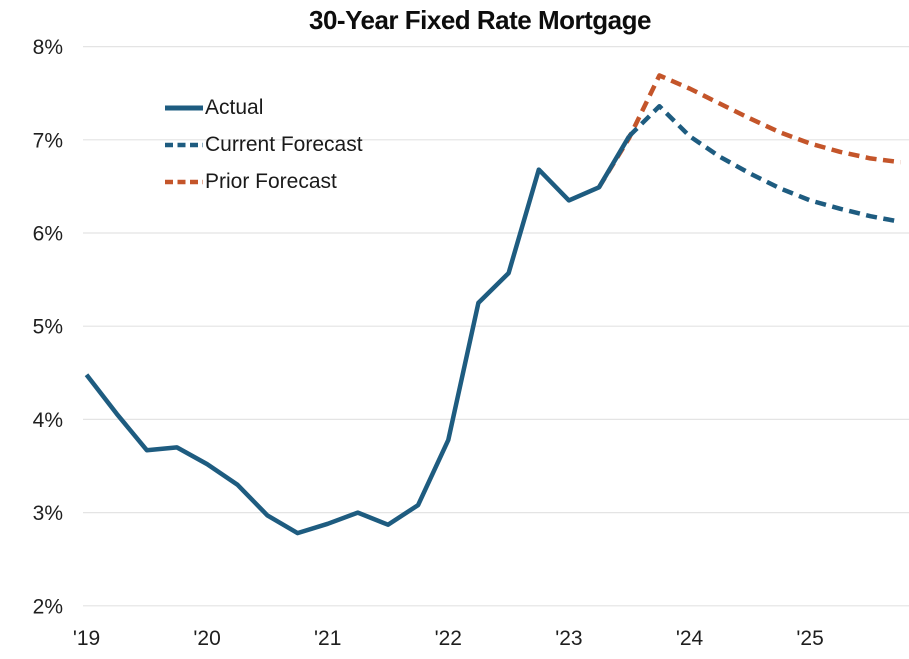  Describe the element at coordinates (184, 181) in the screenshot. I see `prior-forecast-dashed-line-swatch` at that location.